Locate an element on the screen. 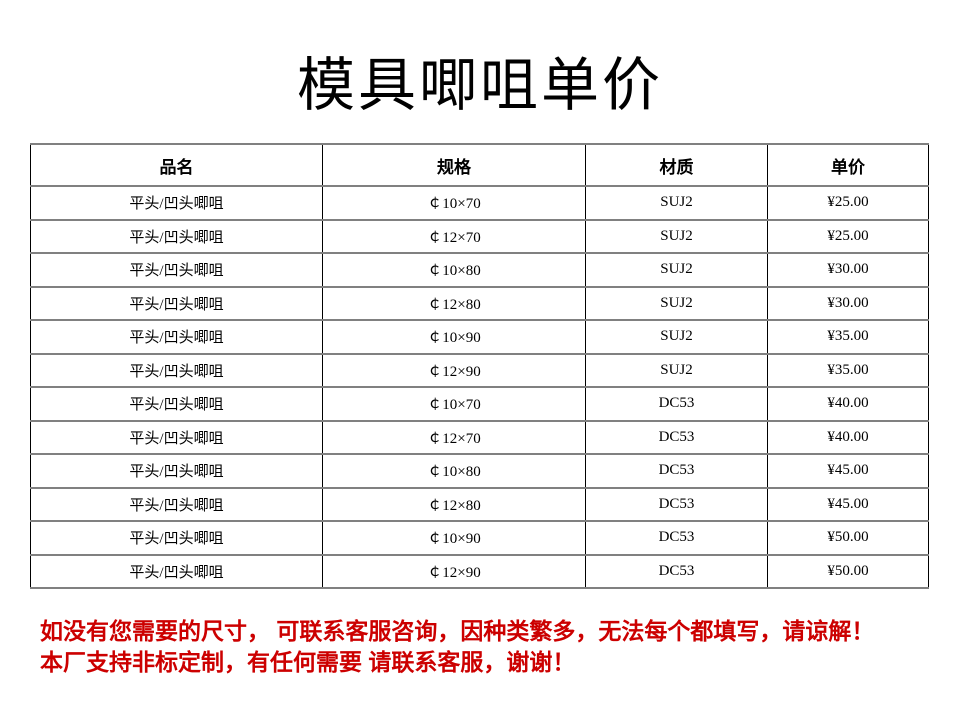 The width and height of the screenshot is (960, 720). table-row: 平头/凹头唧咀 ￠12×90 DC53 ¥50.00 is located at coordinates (479, 571).